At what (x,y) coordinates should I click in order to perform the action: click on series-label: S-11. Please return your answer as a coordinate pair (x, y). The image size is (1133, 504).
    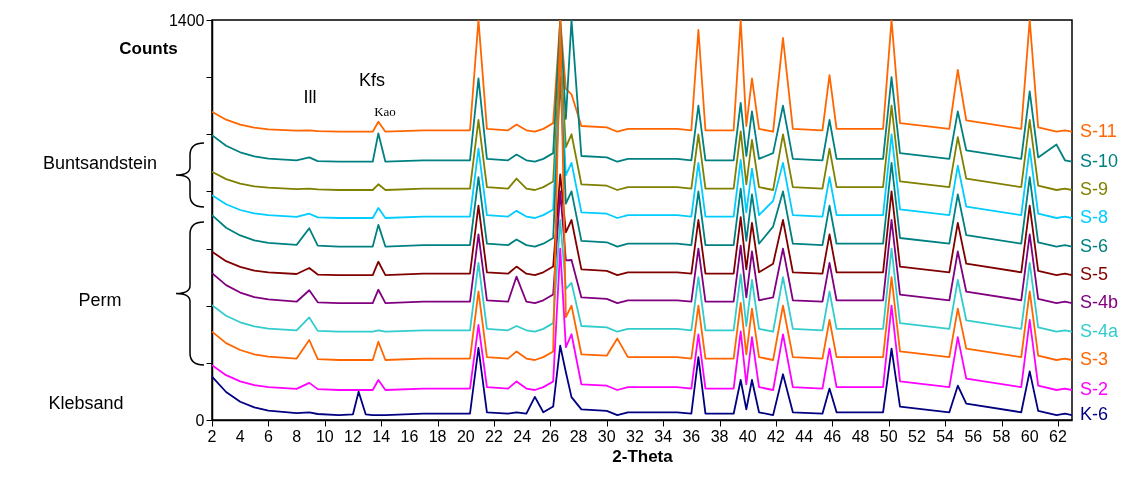
    Looking at the image, I should click on (1098, 130).